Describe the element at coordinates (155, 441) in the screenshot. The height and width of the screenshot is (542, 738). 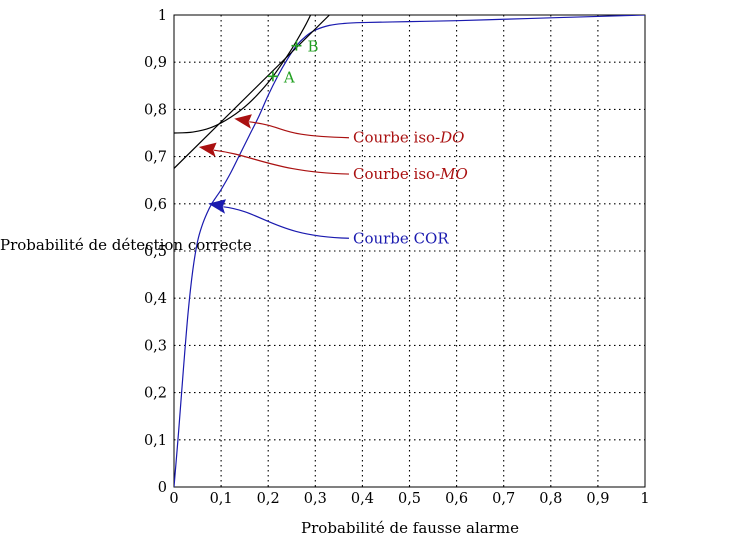
I see `y-tick-label: 0,1` at that location.